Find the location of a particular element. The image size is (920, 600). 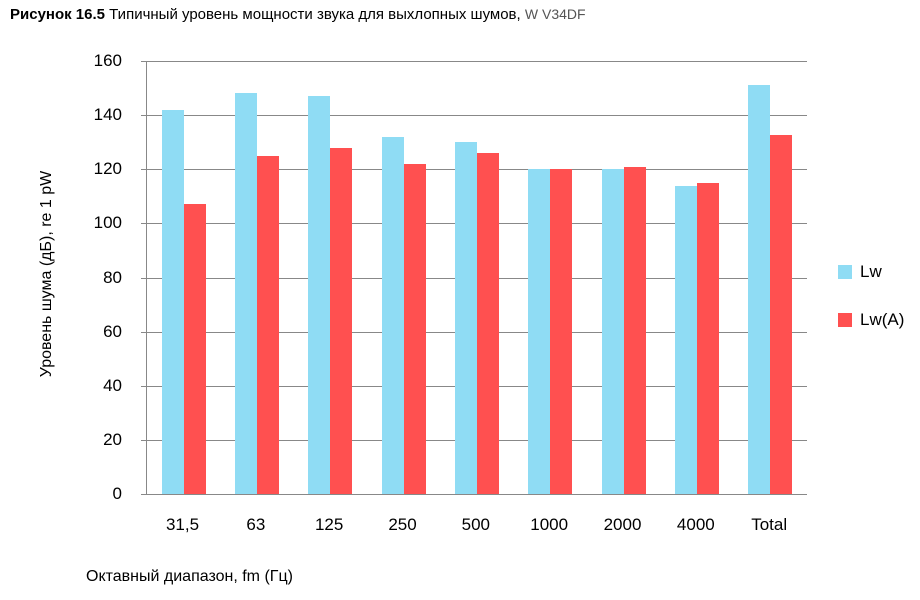

legend: Lw Lw(A) is located at coordinates (871, 310).